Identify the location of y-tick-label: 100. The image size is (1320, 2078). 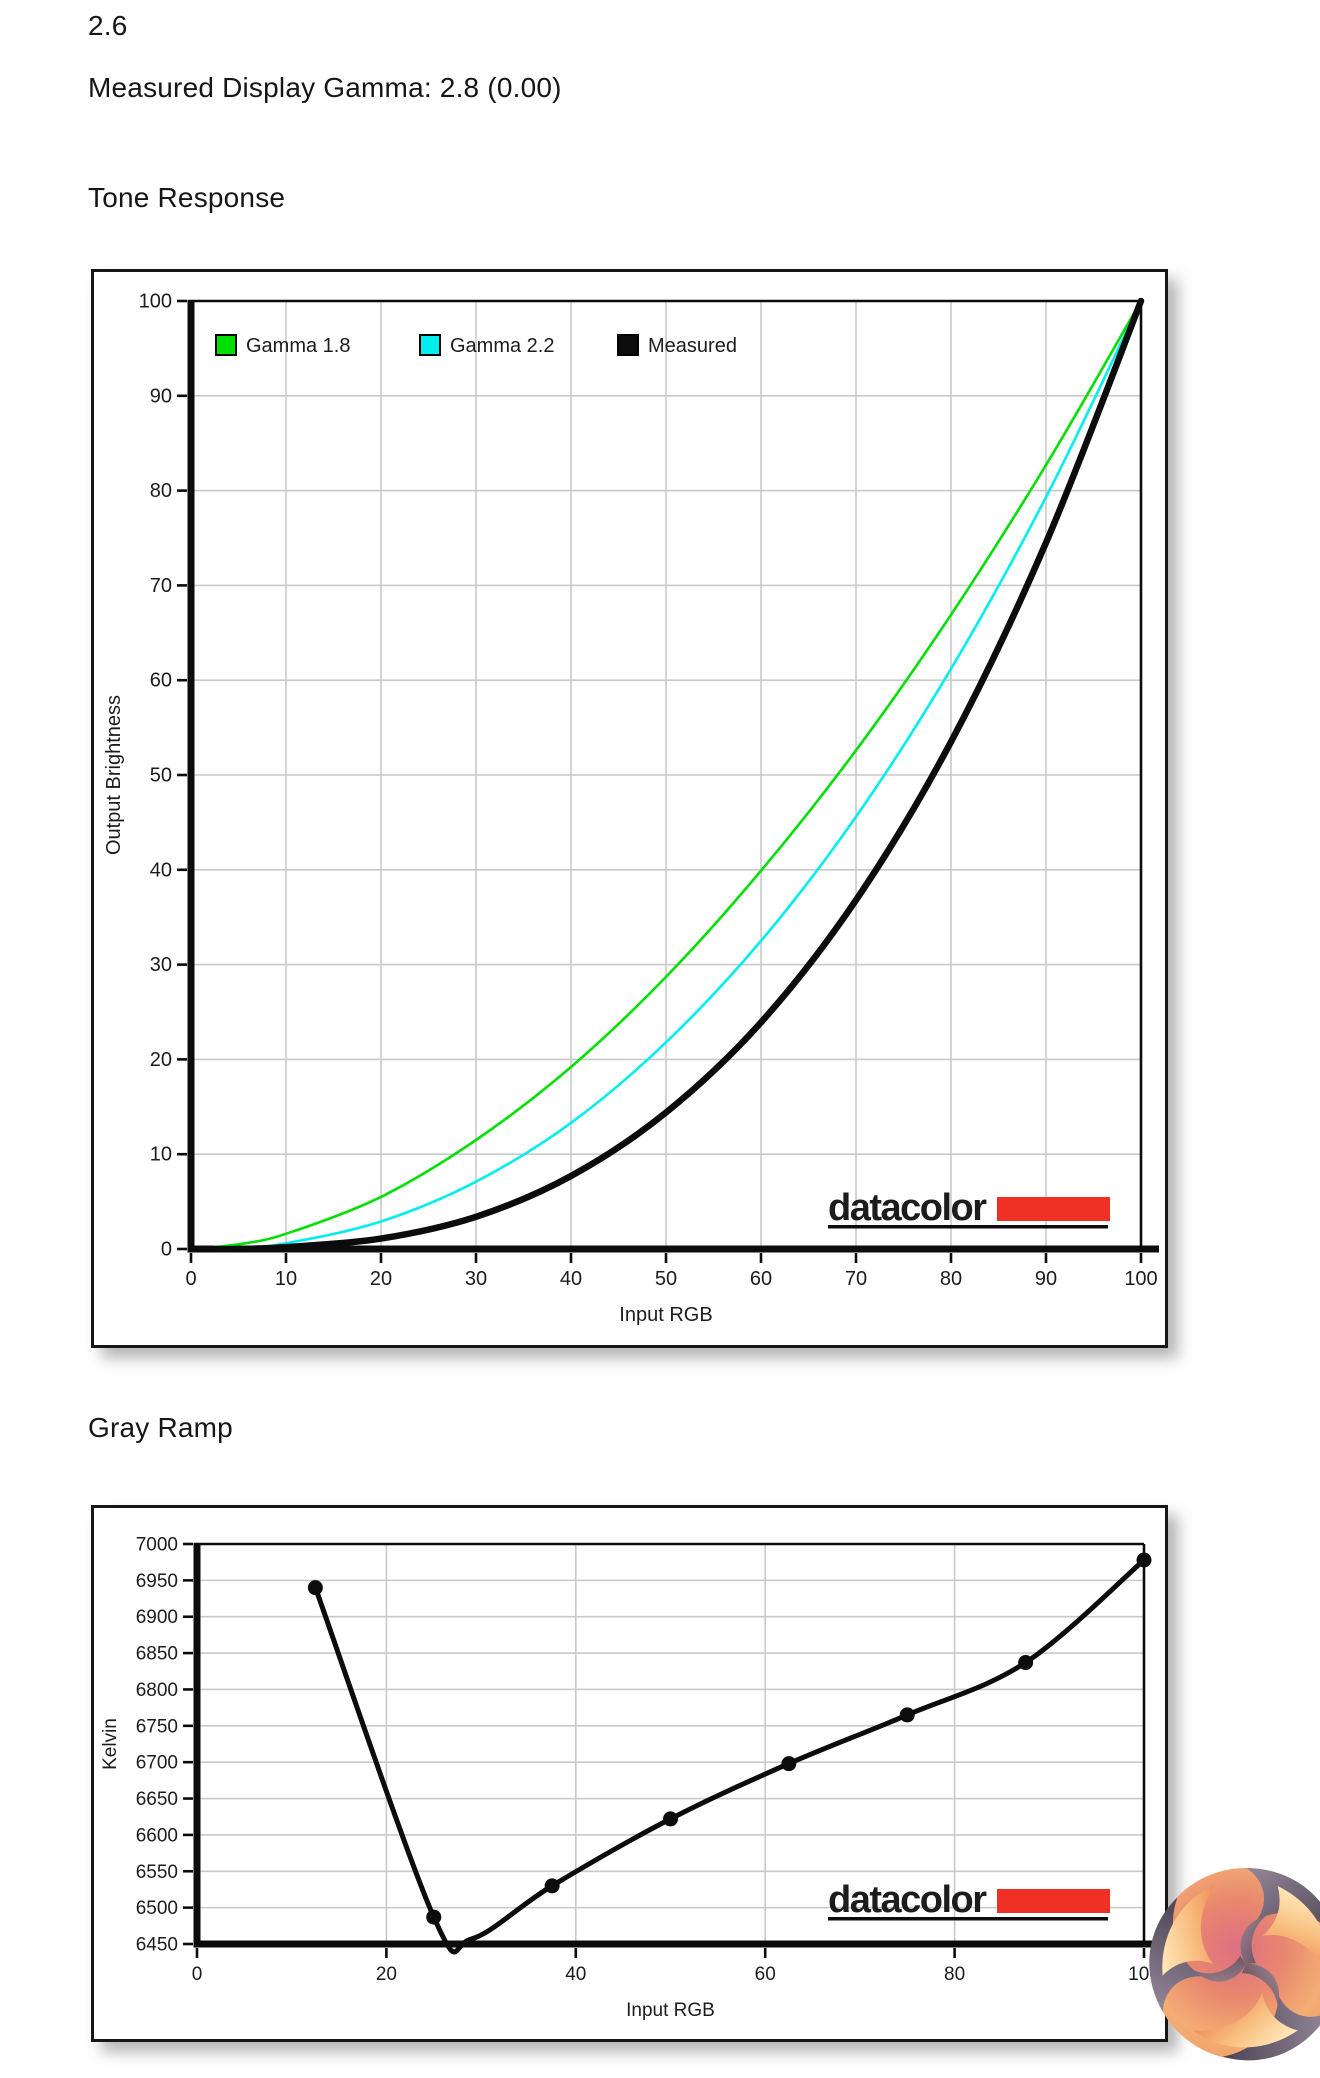
(155, 302).